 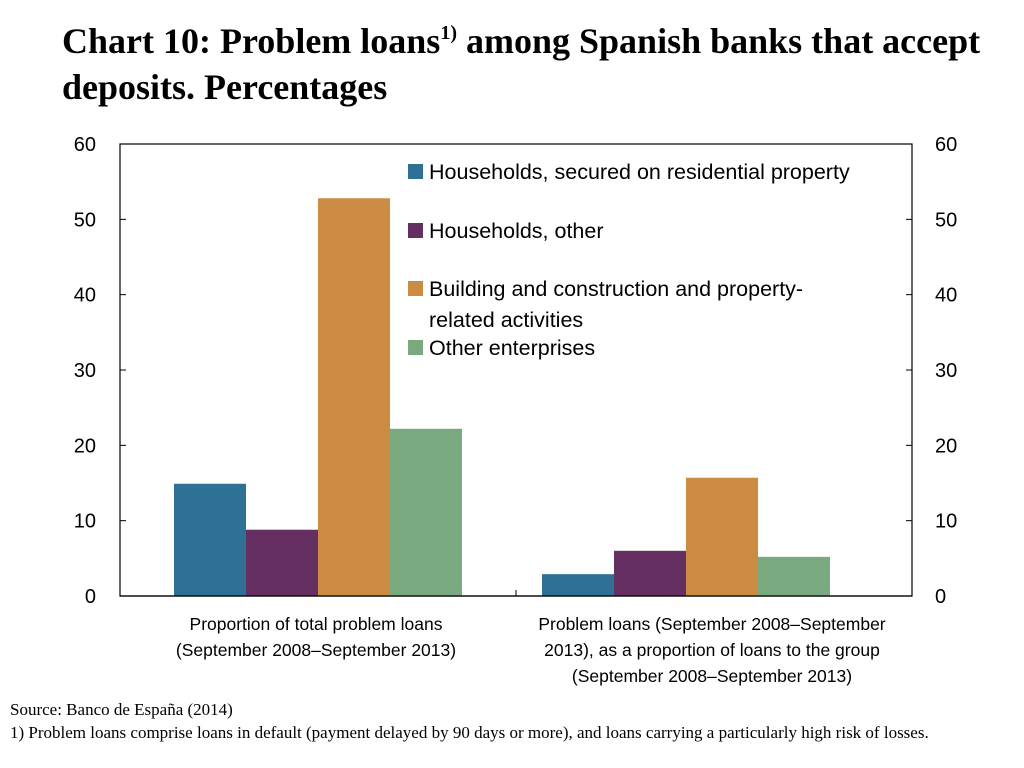 I want to click on y-tick-label-right: 0, so click(x=940, y=597).